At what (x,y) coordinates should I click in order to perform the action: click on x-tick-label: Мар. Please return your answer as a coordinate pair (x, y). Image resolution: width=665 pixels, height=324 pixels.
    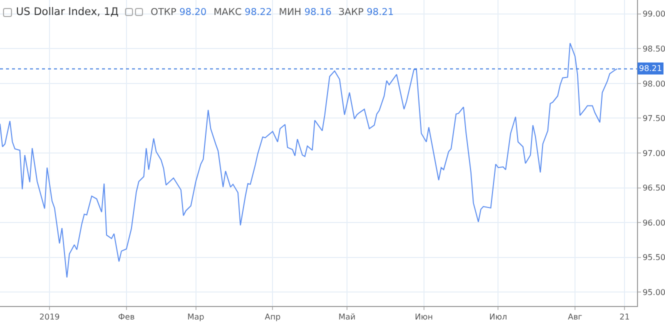
    Looking at the image, I should click on (195, 317).